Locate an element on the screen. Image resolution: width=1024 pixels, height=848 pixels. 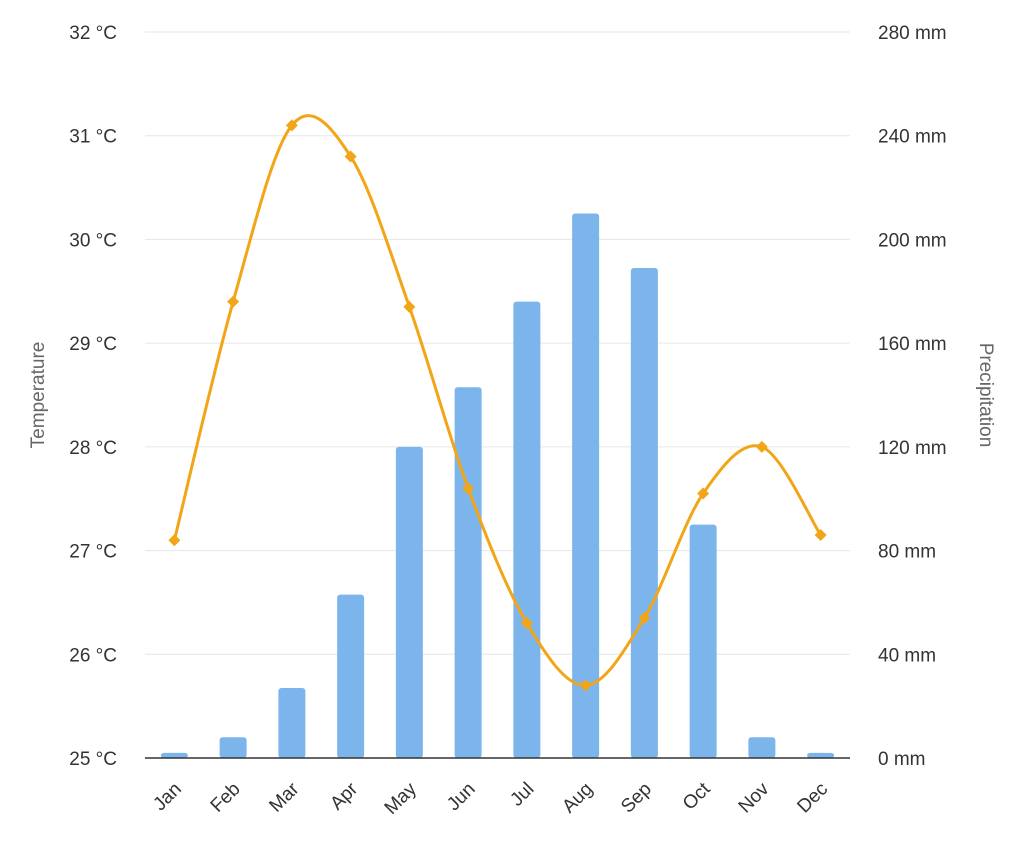
x-tick-label: May is located at coordinates (401, 798).